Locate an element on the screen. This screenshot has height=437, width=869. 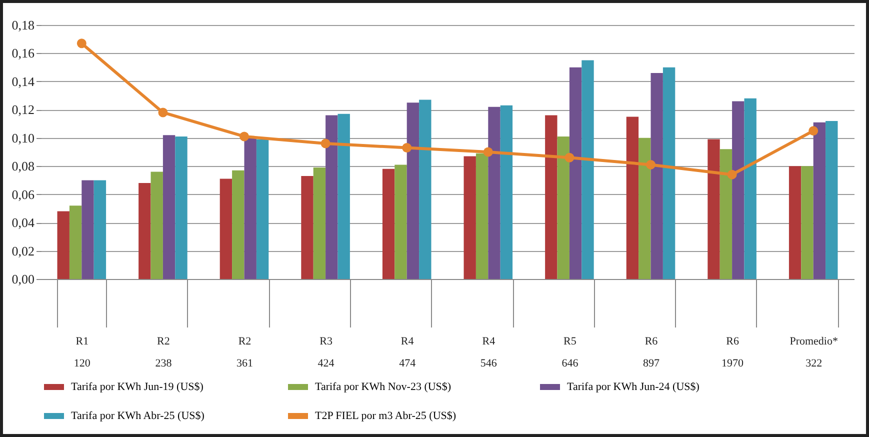
y-tick-label: 0,10 is located at coordinates (23, 138).